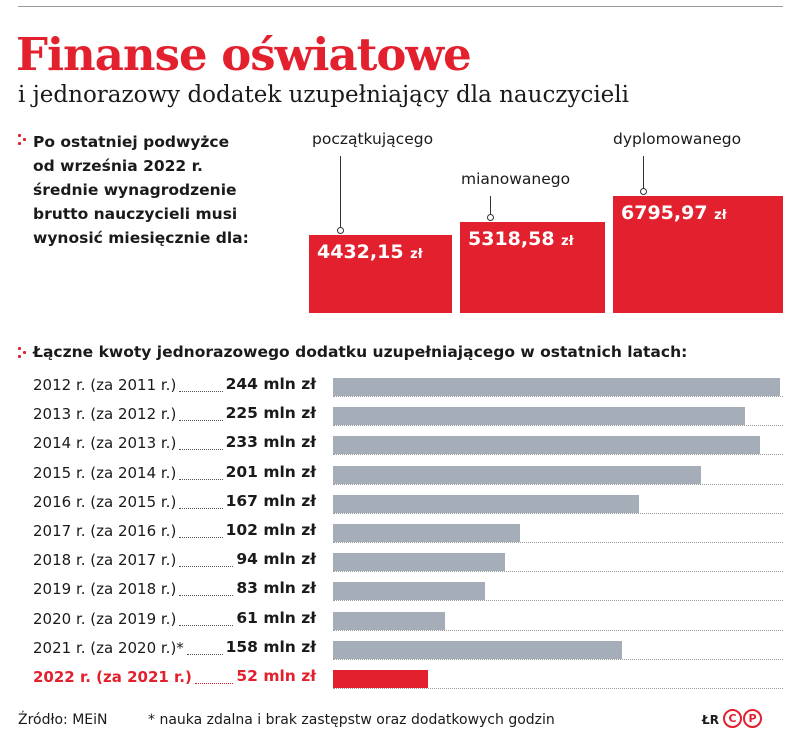 This screenshot has height=744, width=805. Describe the element at coordinates (710, 720) in the screenshot. I see `author-initials: ŁR` at that location.